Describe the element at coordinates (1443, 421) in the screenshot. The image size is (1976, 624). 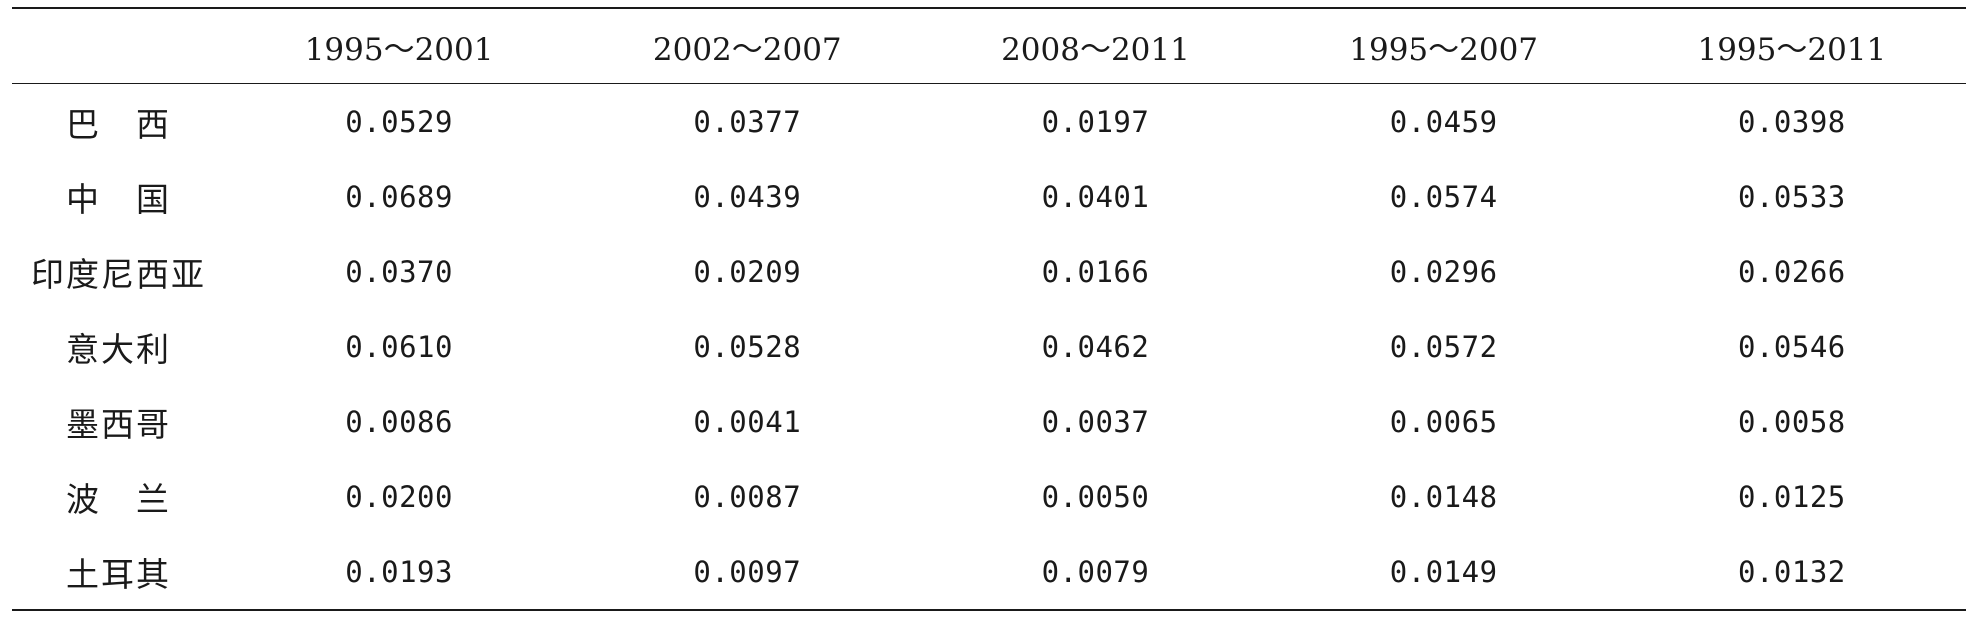
I see `value-cell: 0.0065` at that location.